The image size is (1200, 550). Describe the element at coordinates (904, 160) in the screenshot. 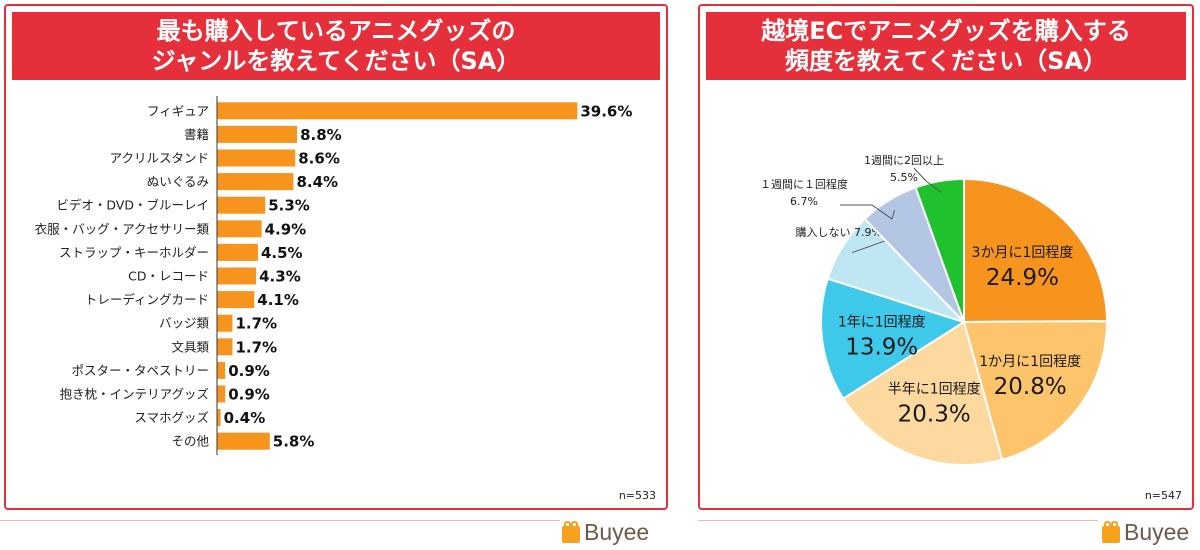

I see `slice-outside-label: 1週間に2回以上` at that location.